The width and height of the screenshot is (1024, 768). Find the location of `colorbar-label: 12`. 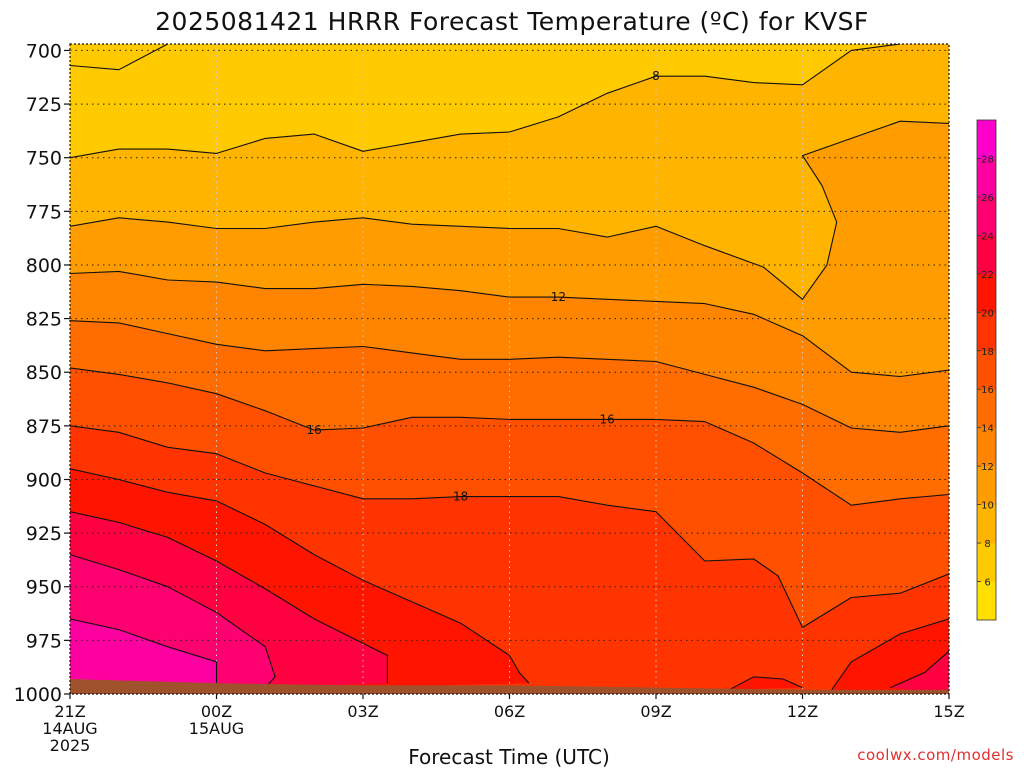

colorbar-label: 12 is located at coordinates (987, 467).